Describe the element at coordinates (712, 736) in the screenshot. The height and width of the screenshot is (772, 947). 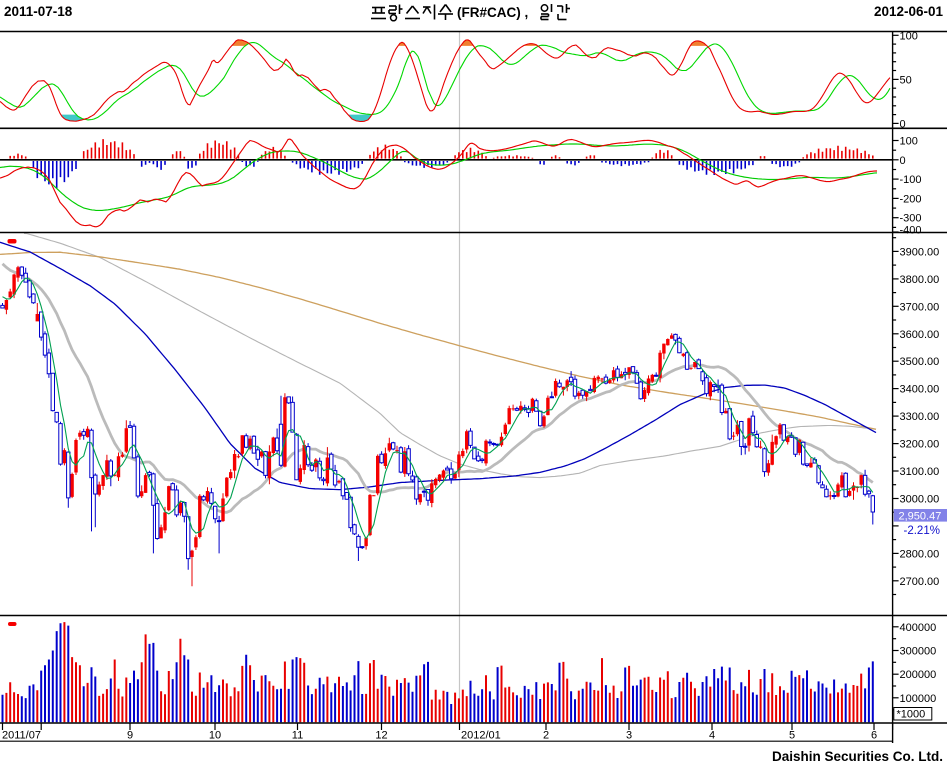
I see `svg-text: 4` at that location.